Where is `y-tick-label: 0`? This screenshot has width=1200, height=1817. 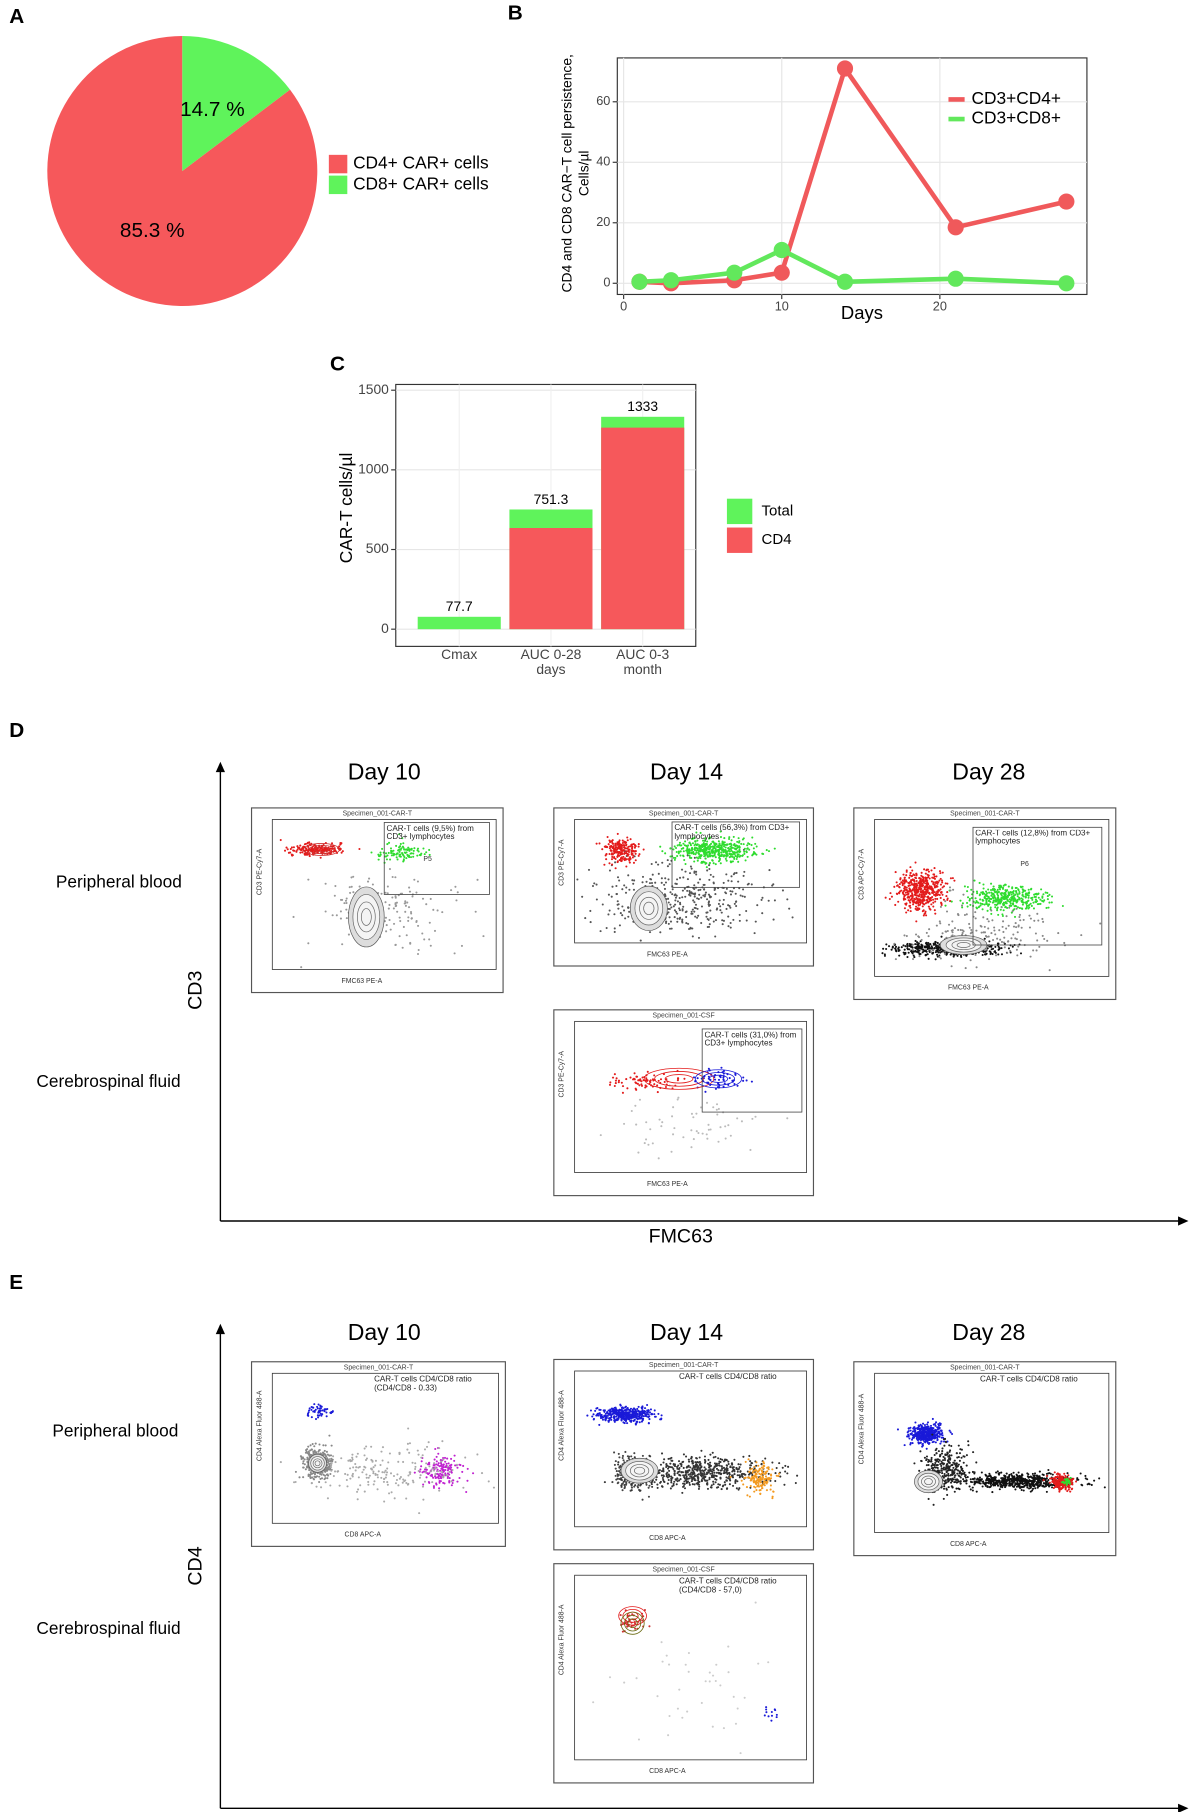 y-tick-label: 0 is located at coordinates (385, 628).